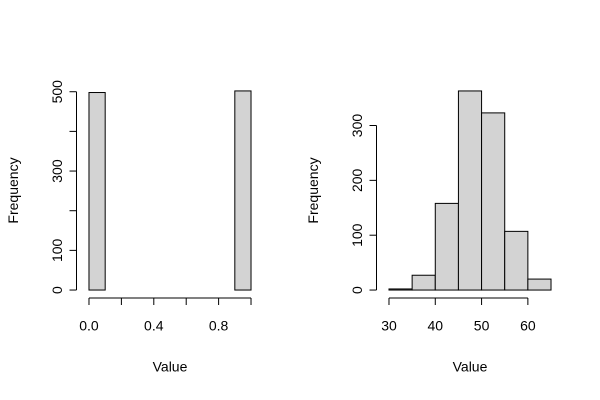 This screenshot has height=400, width=600. Describe the element at coordinates (357, 180) in the screenshot. I see `y-tick-label: 200` at that location.